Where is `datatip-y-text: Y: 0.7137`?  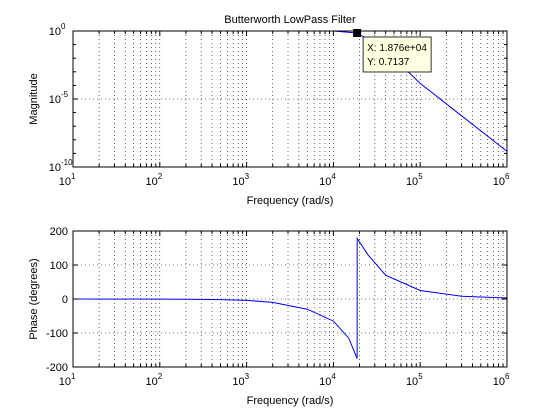 datatip-y-text: Y: 0.7137 is located at coordinates (388, 62).